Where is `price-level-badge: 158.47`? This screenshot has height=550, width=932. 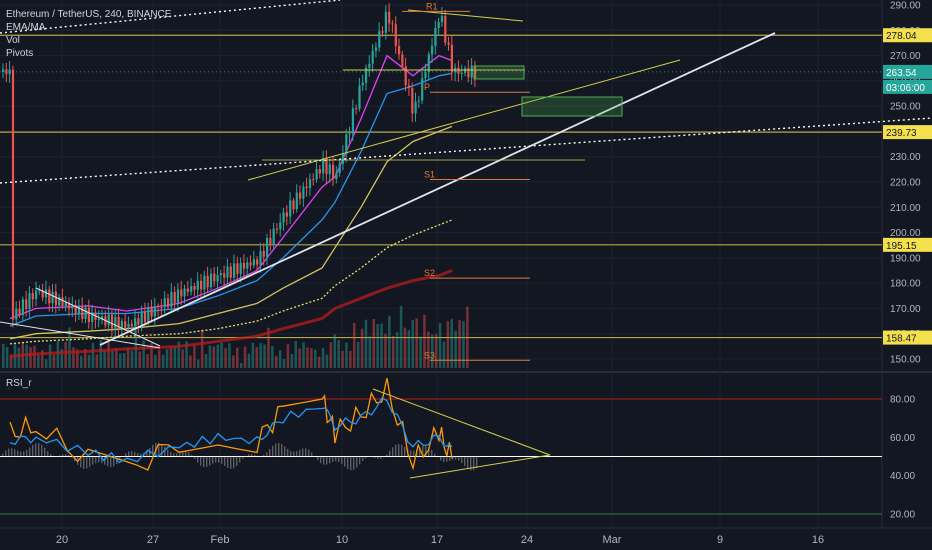
price-level-badge: 158.47 is located at coordinates (907, 337).